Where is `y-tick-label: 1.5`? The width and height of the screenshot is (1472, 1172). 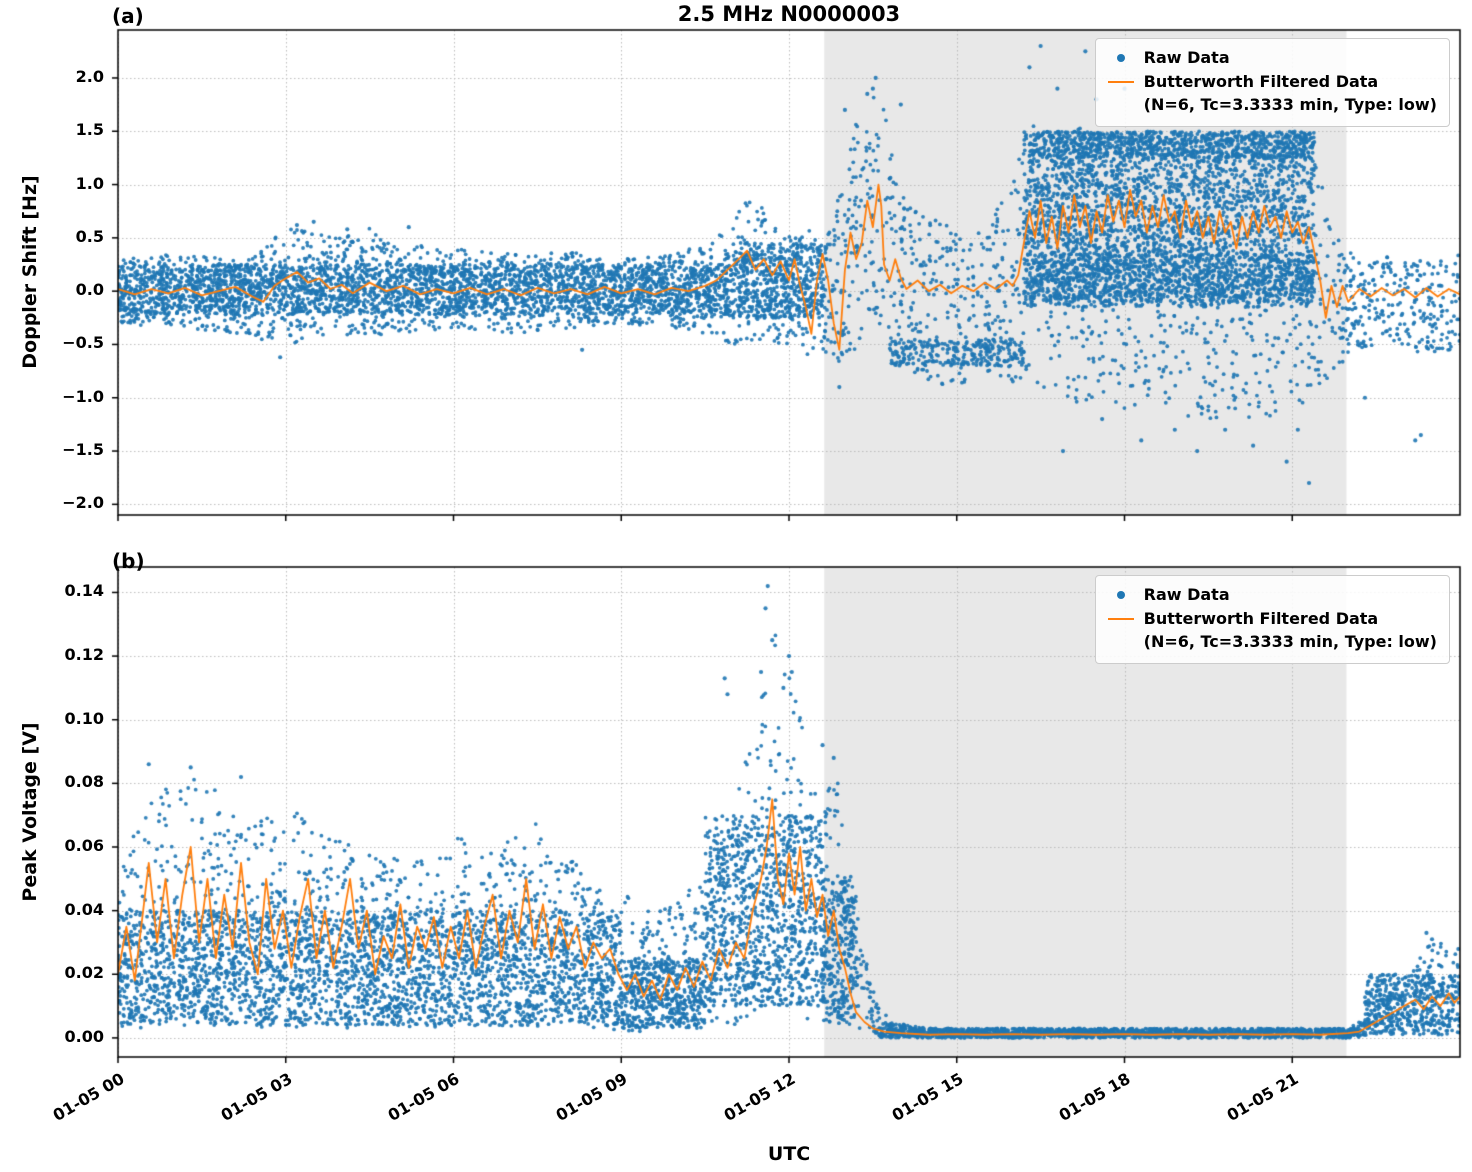
y-tick-label: 1.5 is located at coordinates (89, 130).